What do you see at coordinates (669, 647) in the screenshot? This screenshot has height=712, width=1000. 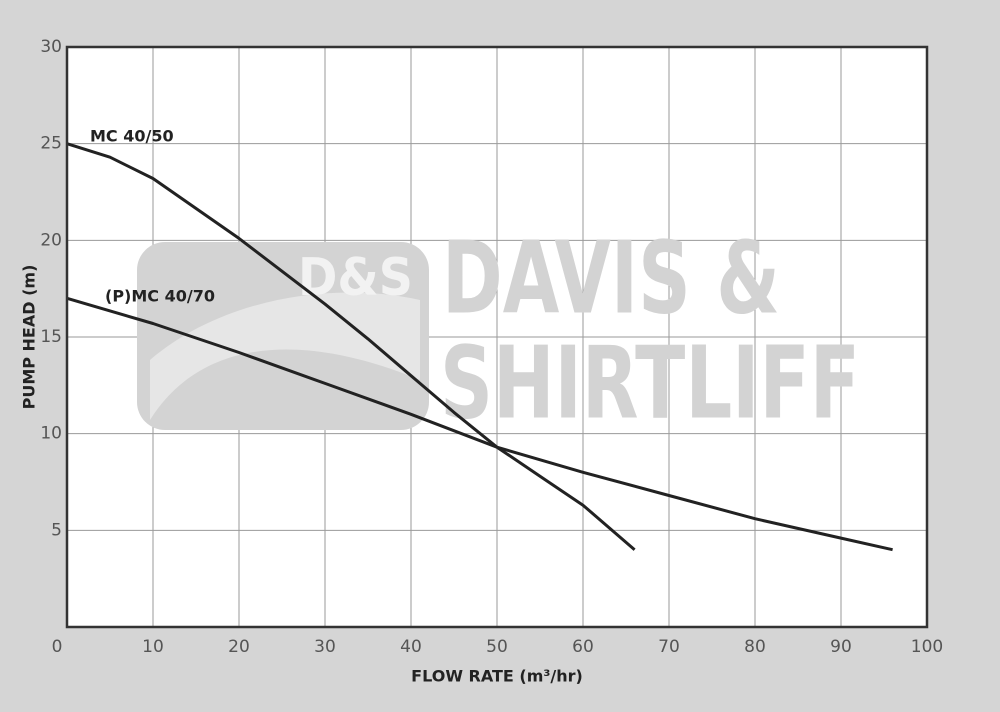 I see `x-tick-label: 70` at bounding box center [669, 647].